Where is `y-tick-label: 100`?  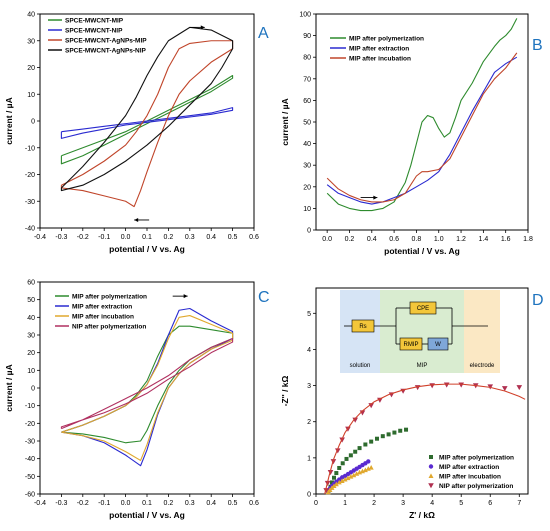
y-tick-label: 100 is located at coordinates (305, 15).